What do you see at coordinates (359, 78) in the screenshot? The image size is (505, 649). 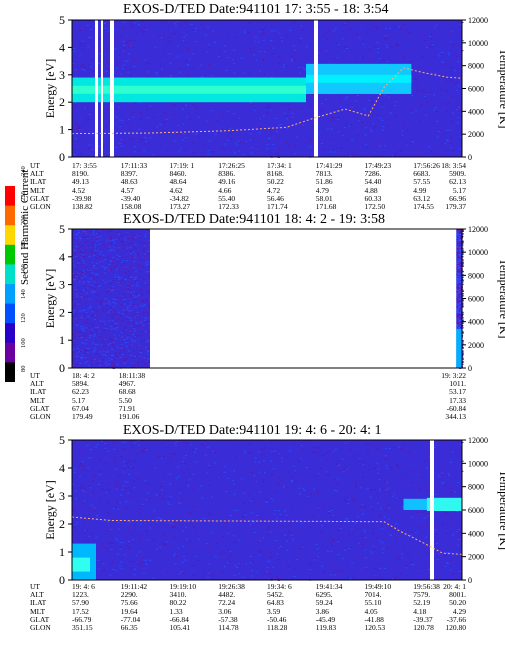 I see `intensity-band-core` at bounding box center [359, 78].